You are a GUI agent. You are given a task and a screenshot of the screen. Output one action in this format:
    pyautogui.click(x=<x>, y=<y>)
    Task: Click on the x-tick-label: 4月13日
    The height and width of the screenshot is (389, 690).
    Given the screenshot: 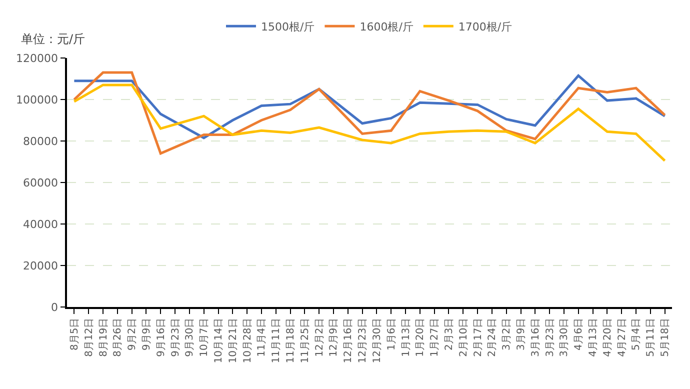 What is the action you would take?
    pyautogui.click(x=594, y=337)
    